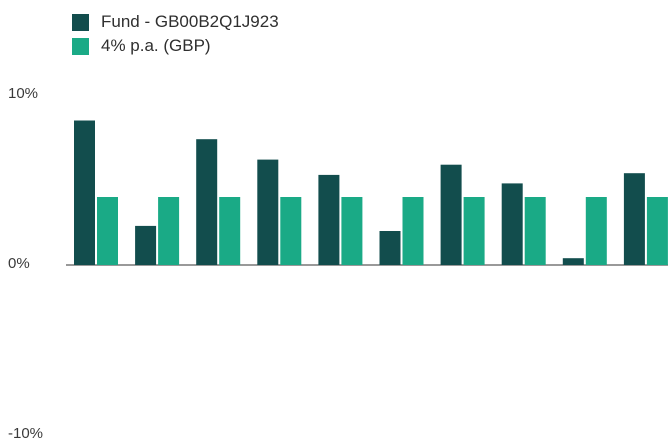 The width and height of the screenshot is (668, 443). Describe the element at coordinates (80, 22) in the screenshot. I see `legend-swatch-fund` at that location.